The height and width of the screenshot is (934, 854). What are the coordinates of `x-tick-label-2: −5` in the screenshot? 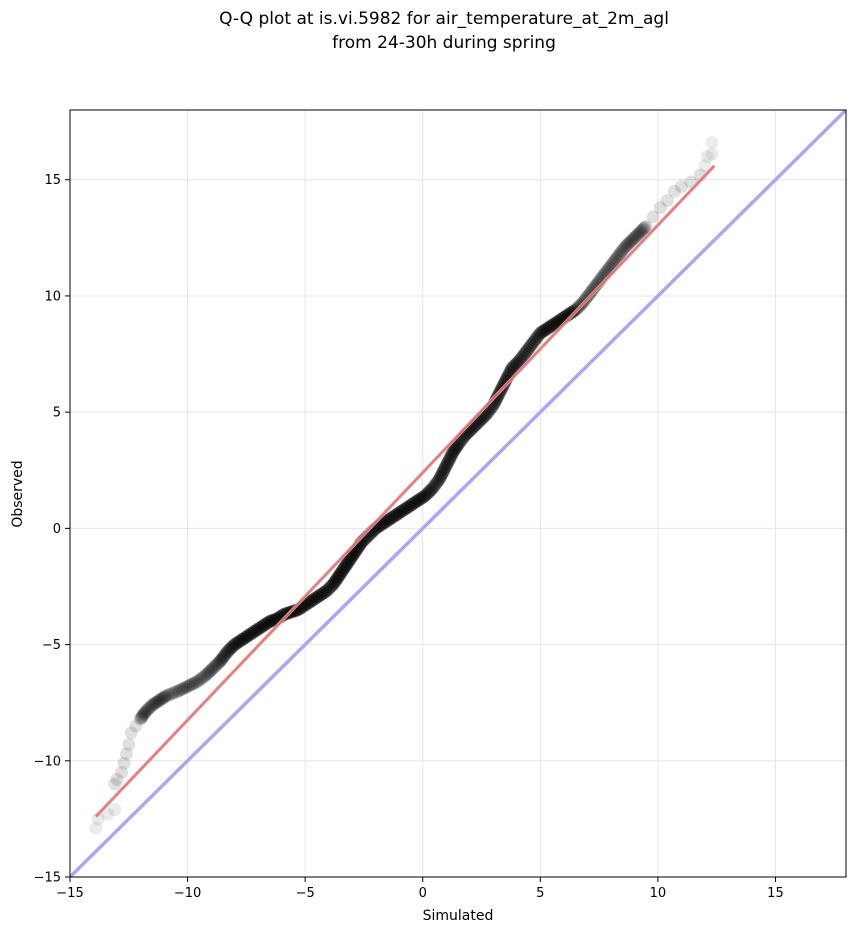 It's located at (305, 893).